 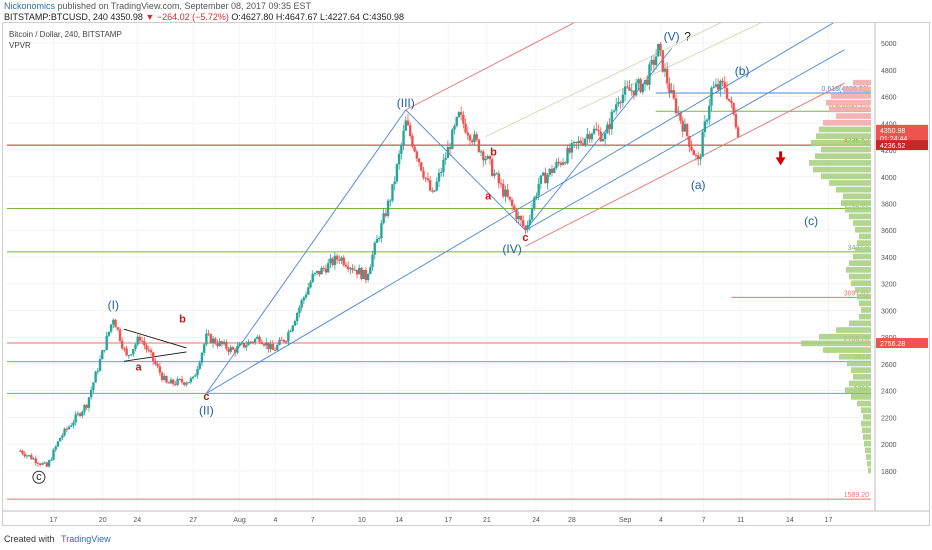 What do you see at coordinates (889, 204) in the screenshot?
I see `y-tick-label: 3800` at bounding box center [889, 204].